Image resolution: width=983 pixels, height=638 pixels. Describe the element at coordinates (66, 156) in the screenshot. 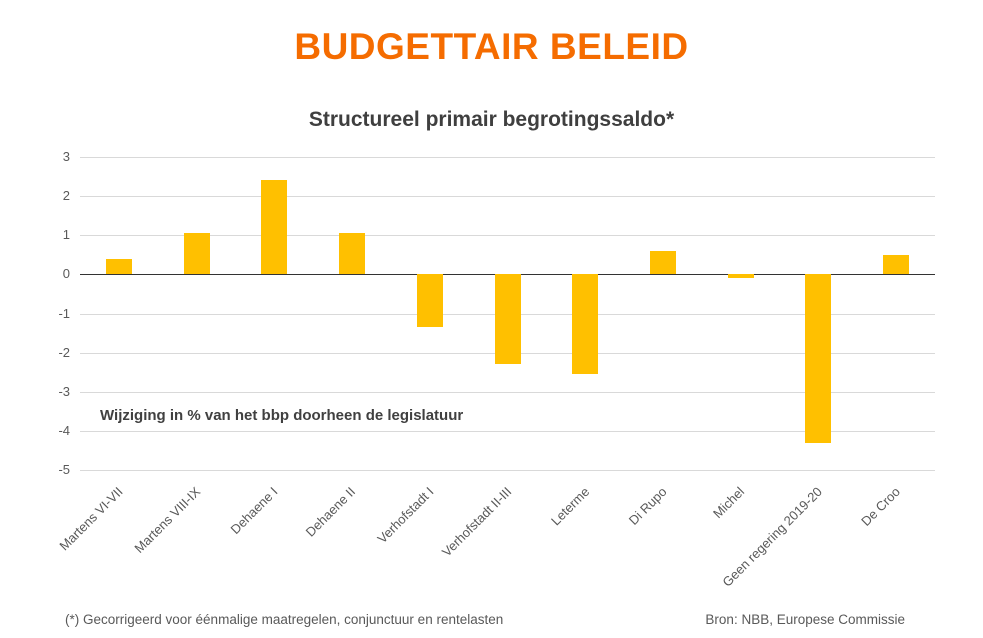

I see `y-tick-label: 3` at that location.